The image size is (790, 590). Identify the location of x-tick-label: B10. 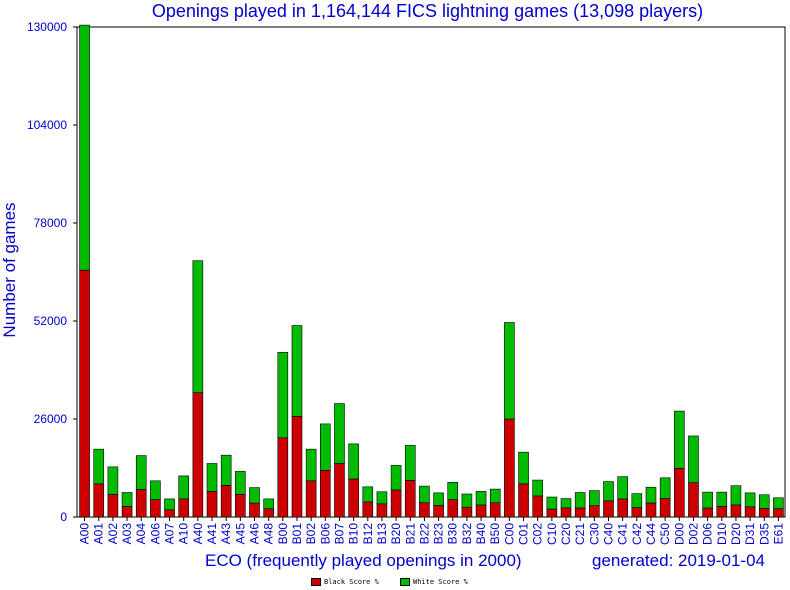
(354, 534).